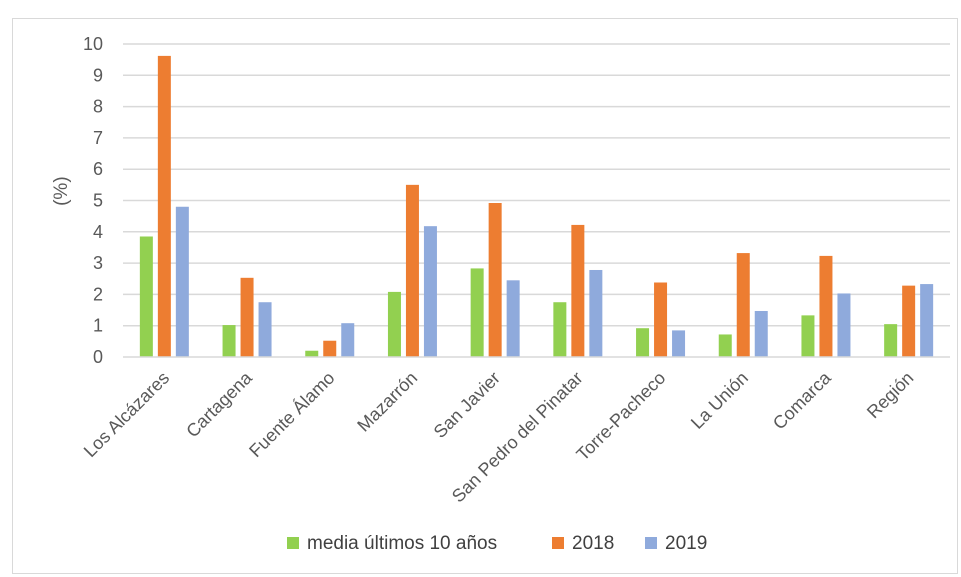 The image size is (961, 577). What do you see at coordinates (126, 414) in the screenshot?
I see `x-tick-label: Los Alcázares` at bounding box center [126, 414].